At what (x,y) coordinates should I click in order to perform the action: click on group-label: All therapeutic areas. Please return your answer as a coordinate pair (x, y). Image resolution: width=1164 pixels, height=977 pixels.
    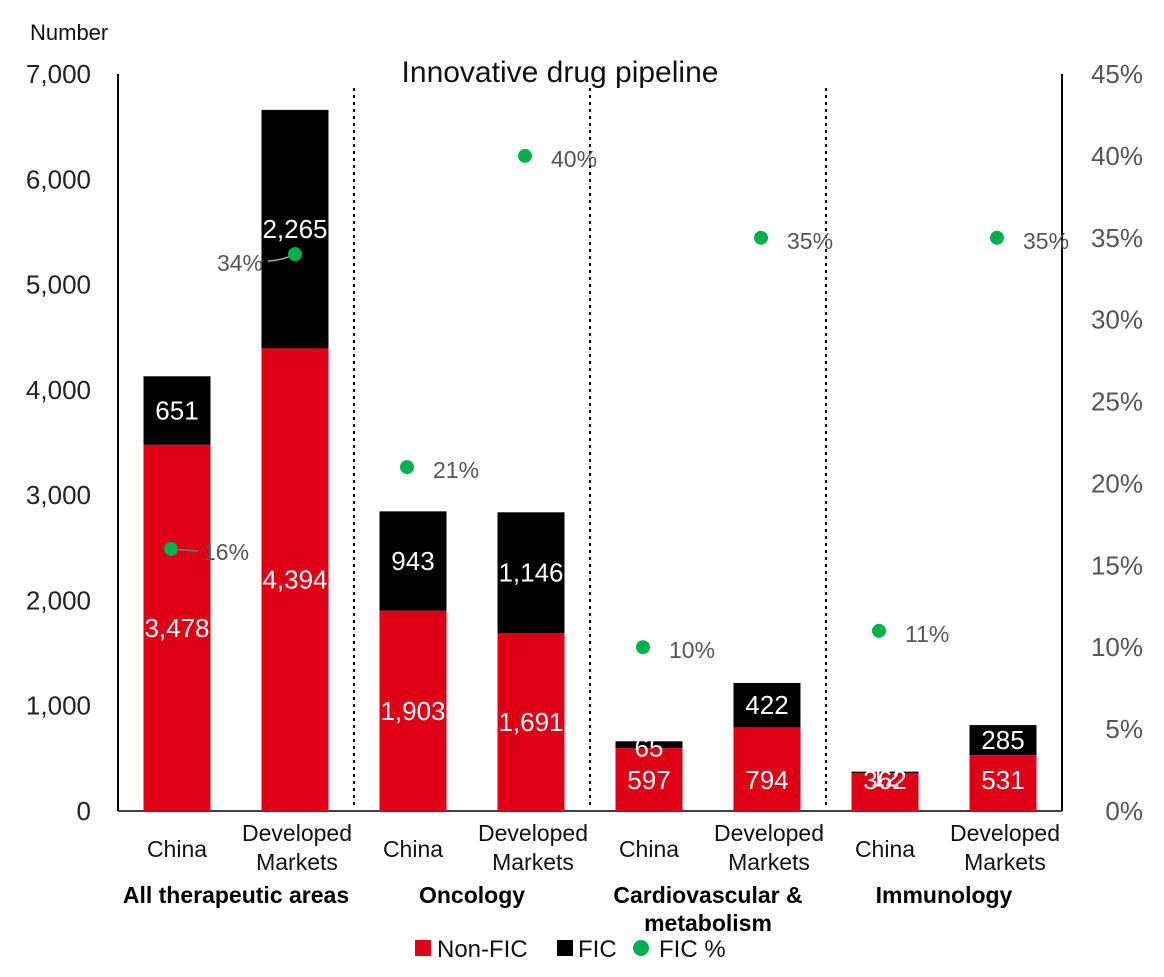
    Looking at the image, I should click on (236, 895).